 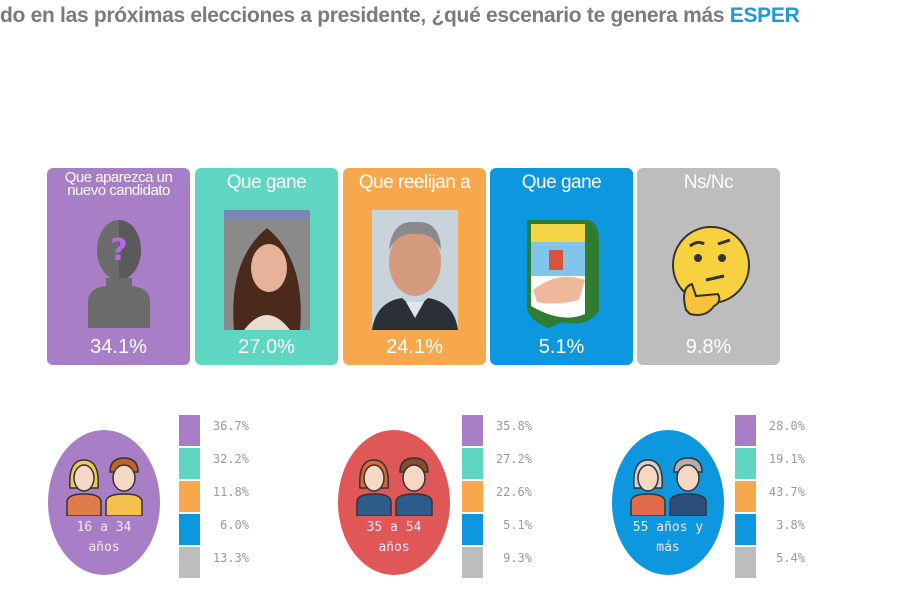 What do you see at coordinates (394, 527) in the screenshot?
I see `age-group-line1: 35 a 54` at bounding box center [394, 527].